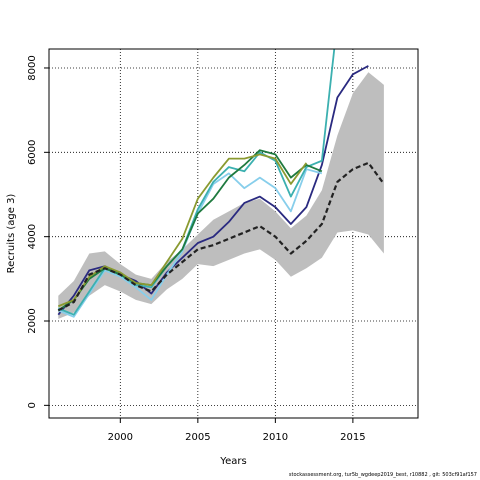 The height and width of the screenshot is (480, 480). Describe the element at coordinates (32, 405) in the screenshot. I see `y-tick-label: 0` at that location.